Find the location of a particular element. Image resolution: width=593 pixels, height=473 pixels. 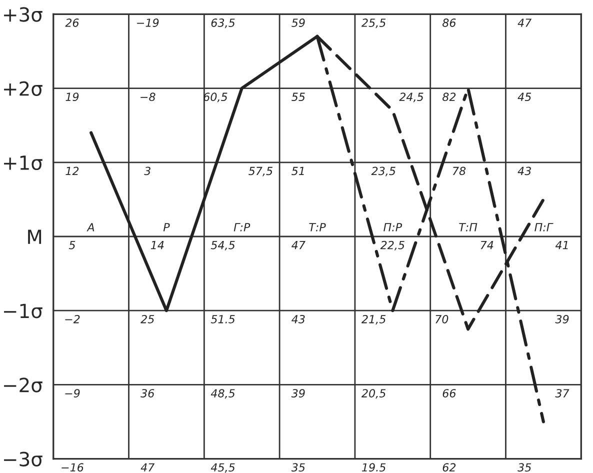

text: 62 is located at coordinates (449, 467).